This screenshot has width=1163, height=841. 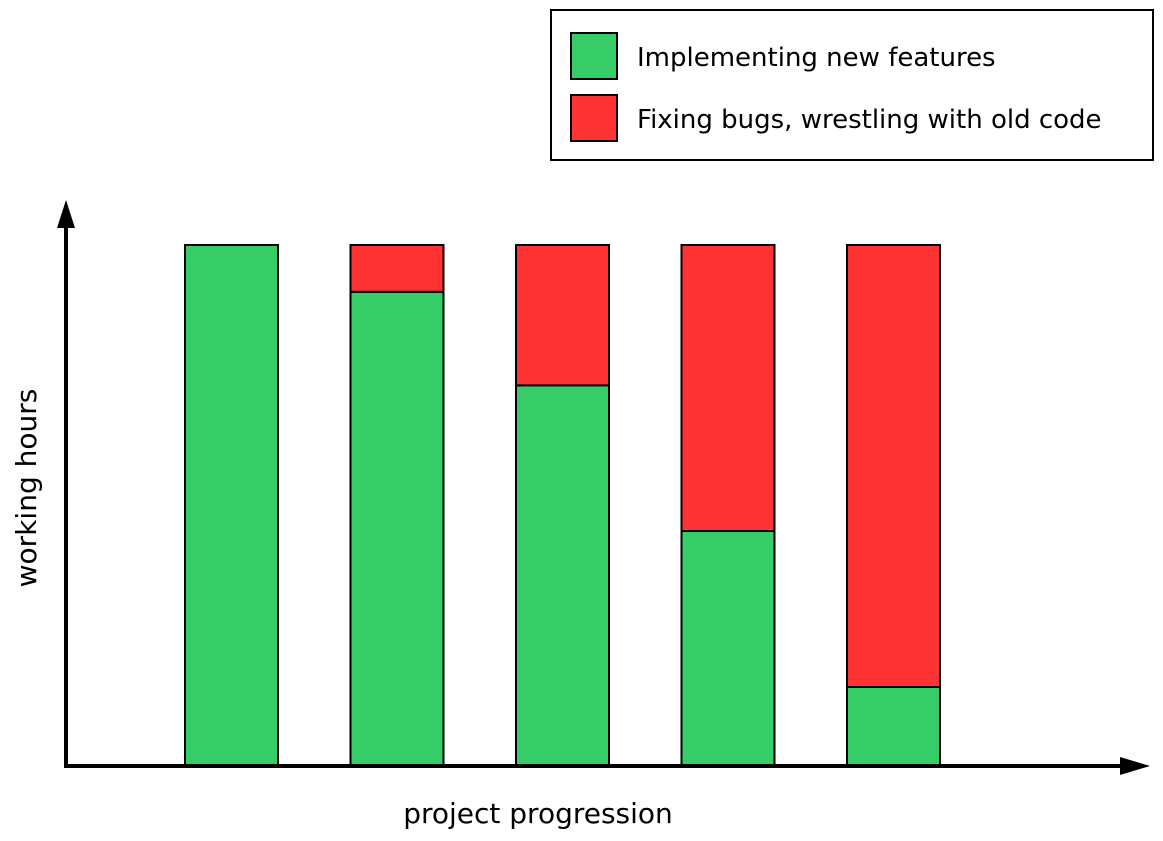 What do you see at coordinates (869, 120) in the screenshot?
I see `legend-label-bugs: Fixing bugs, wrestling with old code` at bounding box center [869, 120].